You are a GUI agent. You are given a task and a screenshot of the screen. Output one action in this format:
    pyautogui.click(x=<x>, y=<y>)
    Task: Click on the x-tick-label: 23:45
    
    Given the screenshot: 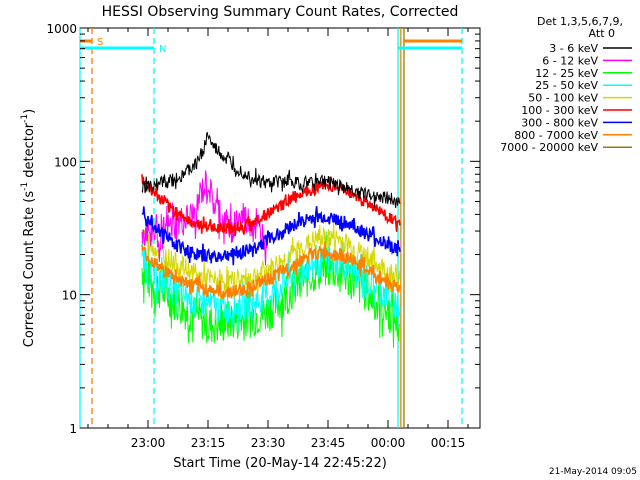 What is the action you would take?
    pyautogui.click(x=328, y=443)
    